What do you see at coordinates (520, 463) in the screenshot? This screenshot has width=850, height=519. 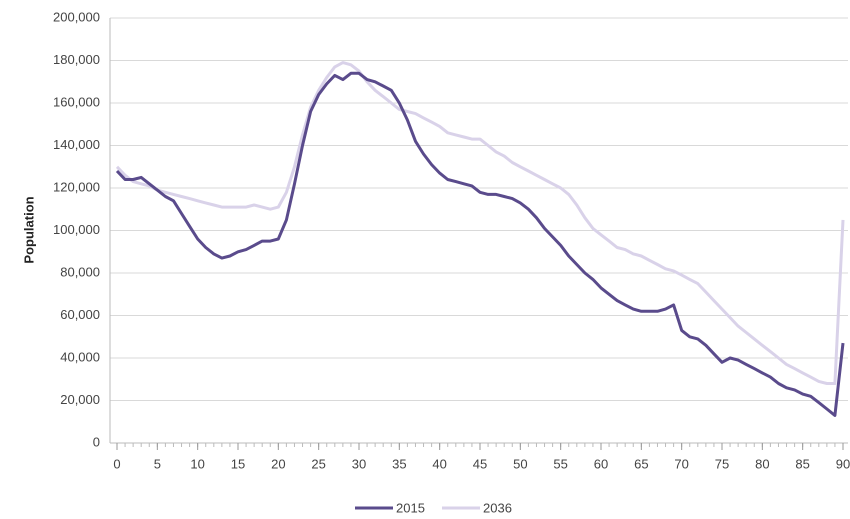 I see `x-tick-label: 50` at bounding box center [520, 463].